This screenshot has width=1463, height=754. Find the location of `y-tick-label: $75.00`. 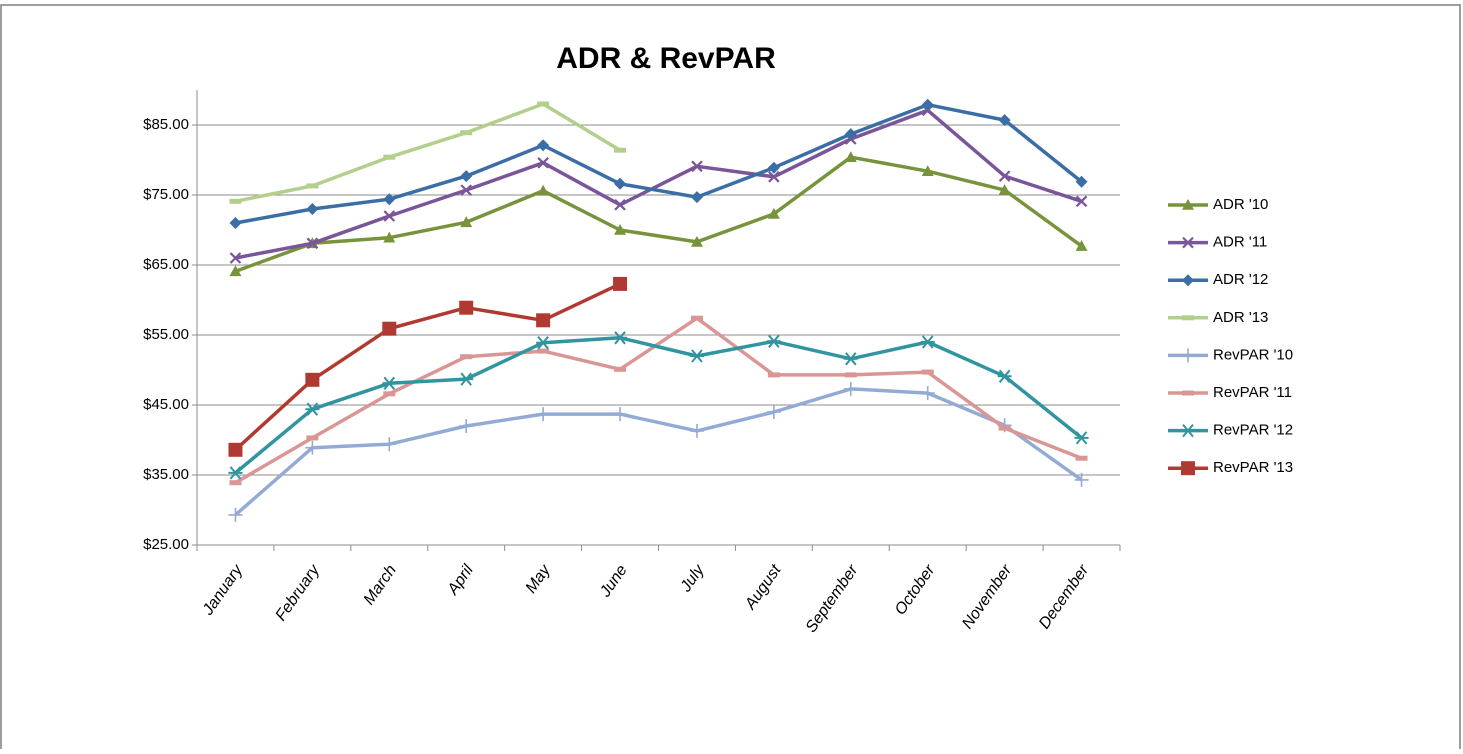

y-tick-label: $75.00 is located at coordinates (166, 194).